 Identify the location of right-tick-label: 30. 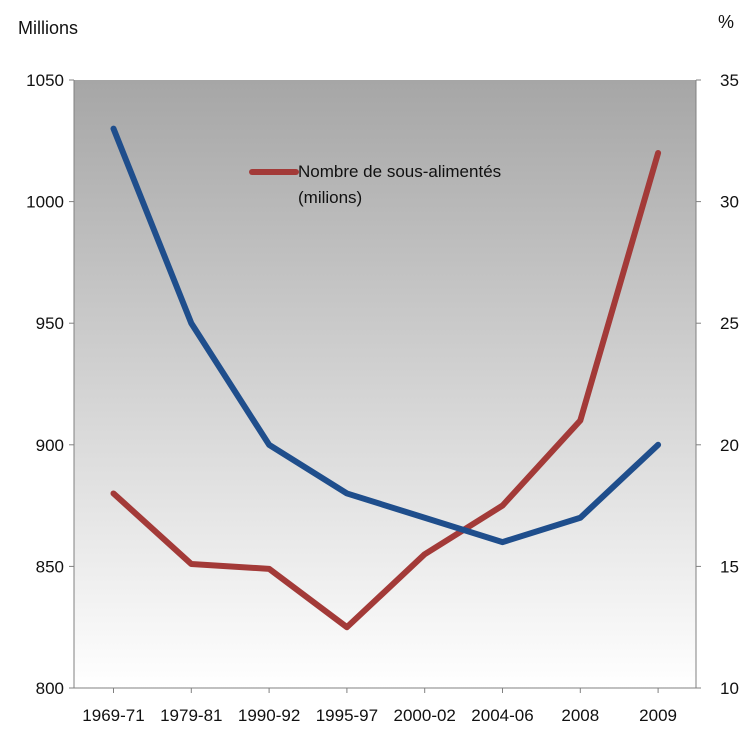
(729, 202).